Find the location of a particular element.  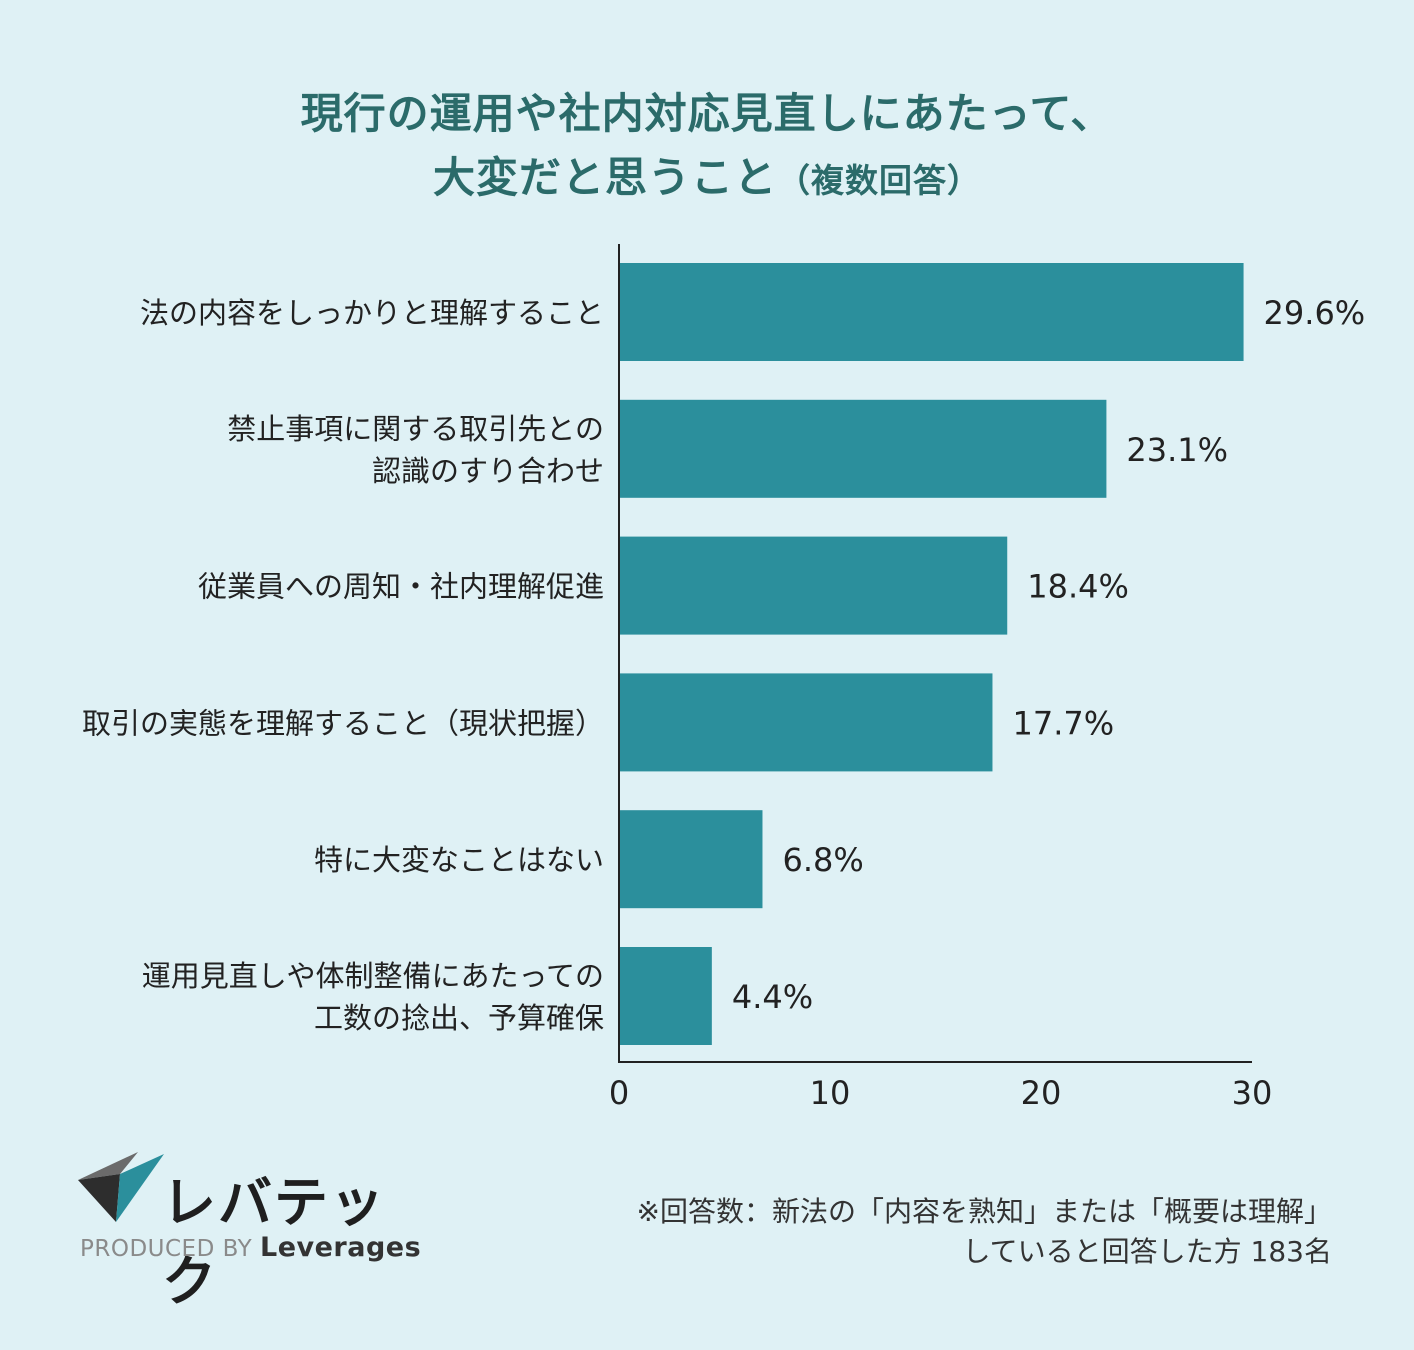

produced-by-line: PRODUCED BY Leverages is located at coordinates (250, 1247).